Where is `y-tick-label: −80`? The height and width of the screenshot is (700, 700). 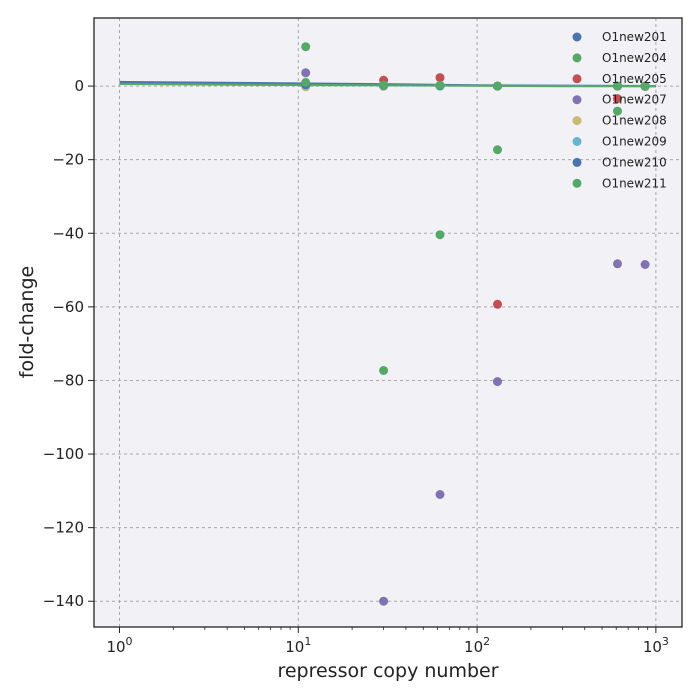
y-tick-label: −80 is located at coordinates (68, 380).